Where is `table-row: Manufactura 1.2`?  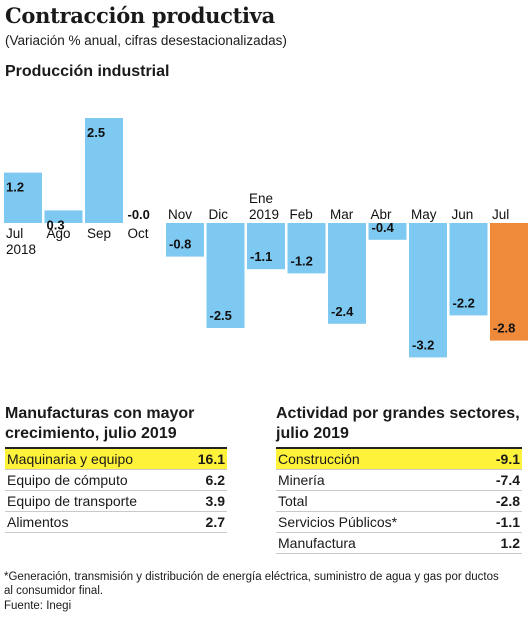 table-row: Manufactura 1.2 is located at coordinates (399, 543).